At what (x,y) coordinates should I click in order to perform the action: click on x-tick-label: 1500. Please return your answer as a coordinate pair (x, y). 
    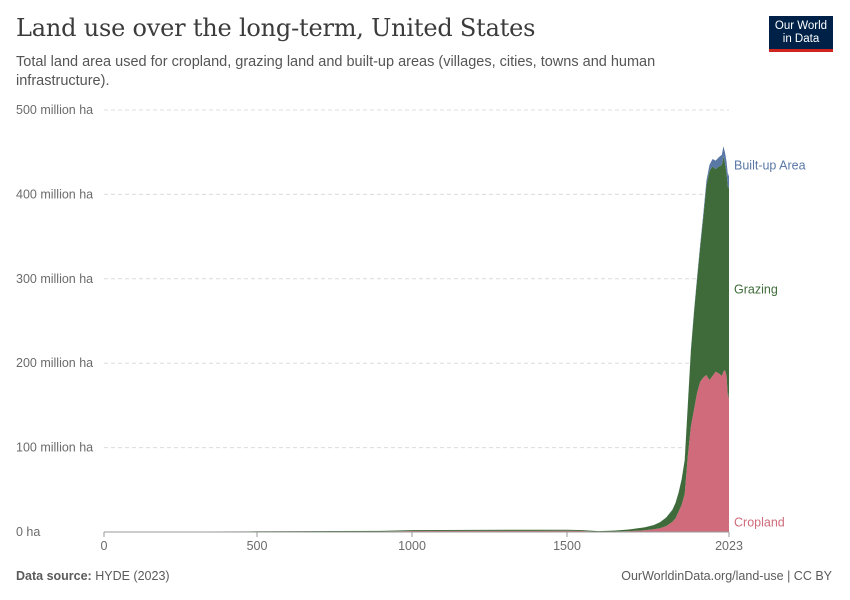
    Looking at the image, I should click on (567, 546).